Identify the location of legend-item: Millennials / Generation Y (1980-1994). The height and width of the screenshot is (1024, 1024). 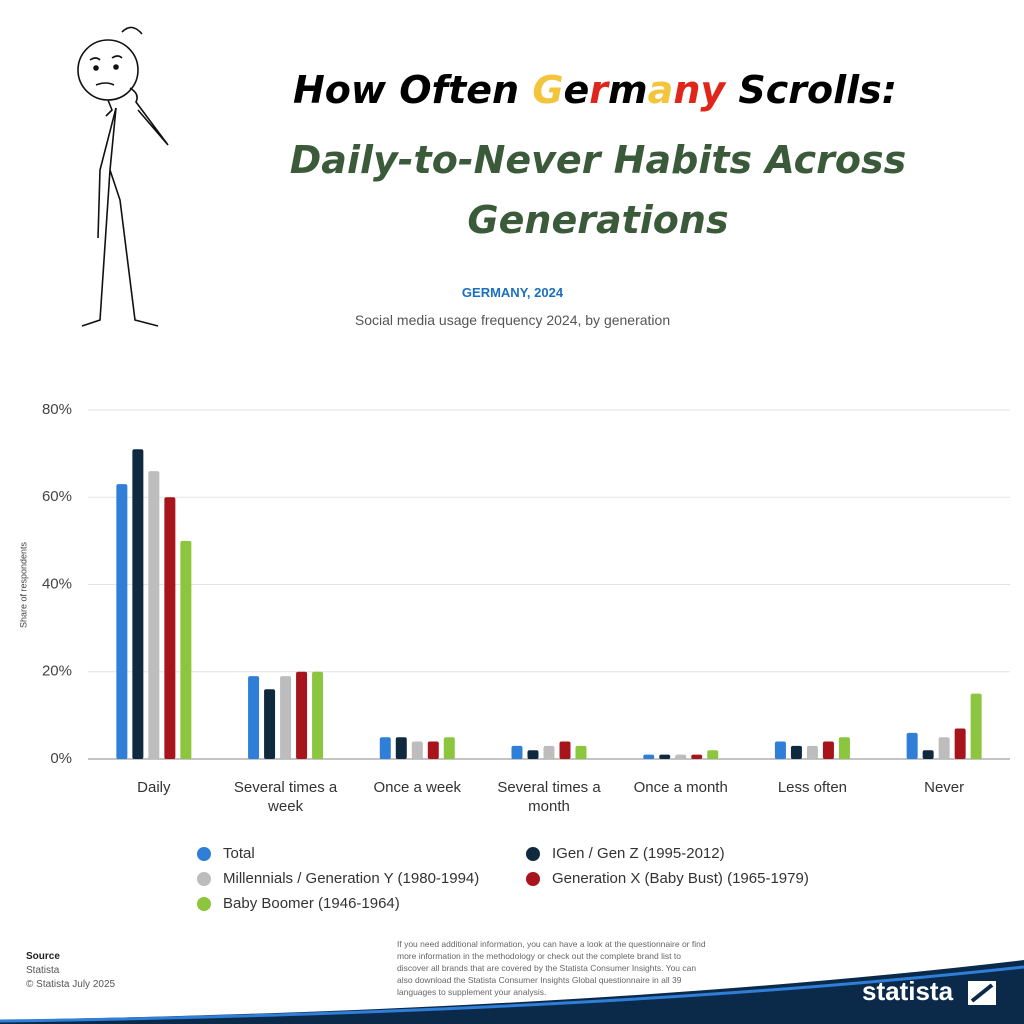
(338, 878).